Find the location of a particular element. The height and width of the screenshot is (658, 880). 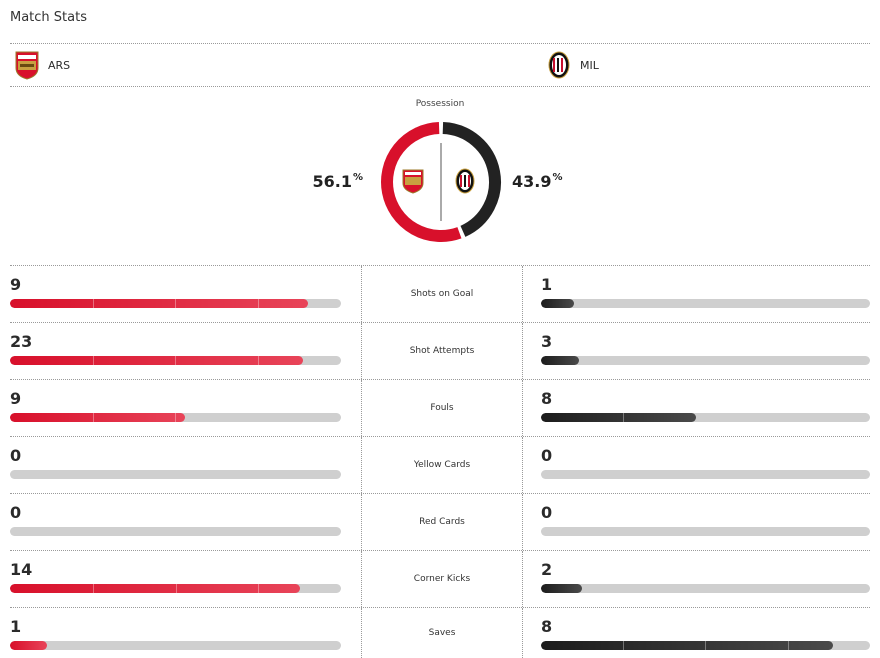

stat-row: 1 Saves 8 is located at coordinates (440, 632).